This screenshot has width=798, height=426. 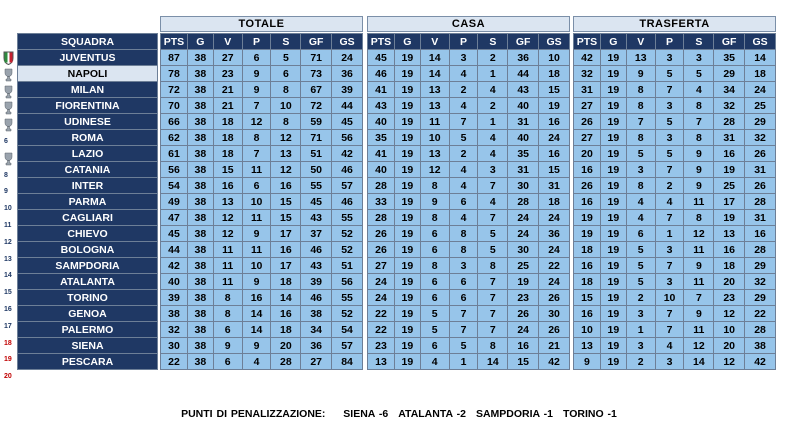 I want to click on table-row: 49 38 13 10 15 45 46, so click(x=261, y=201).